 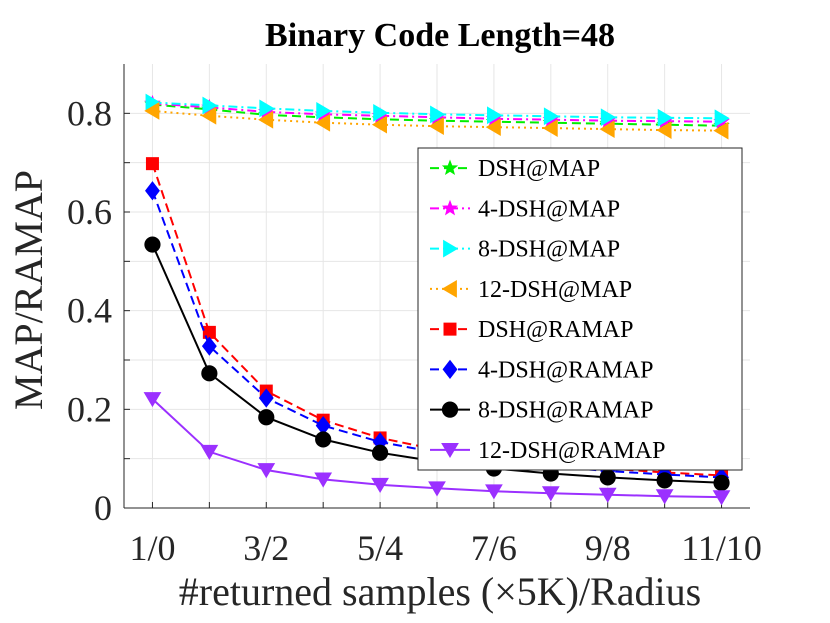 I want to click on legend-item: 12-DSH@MAP, so click(x=531, y=290).